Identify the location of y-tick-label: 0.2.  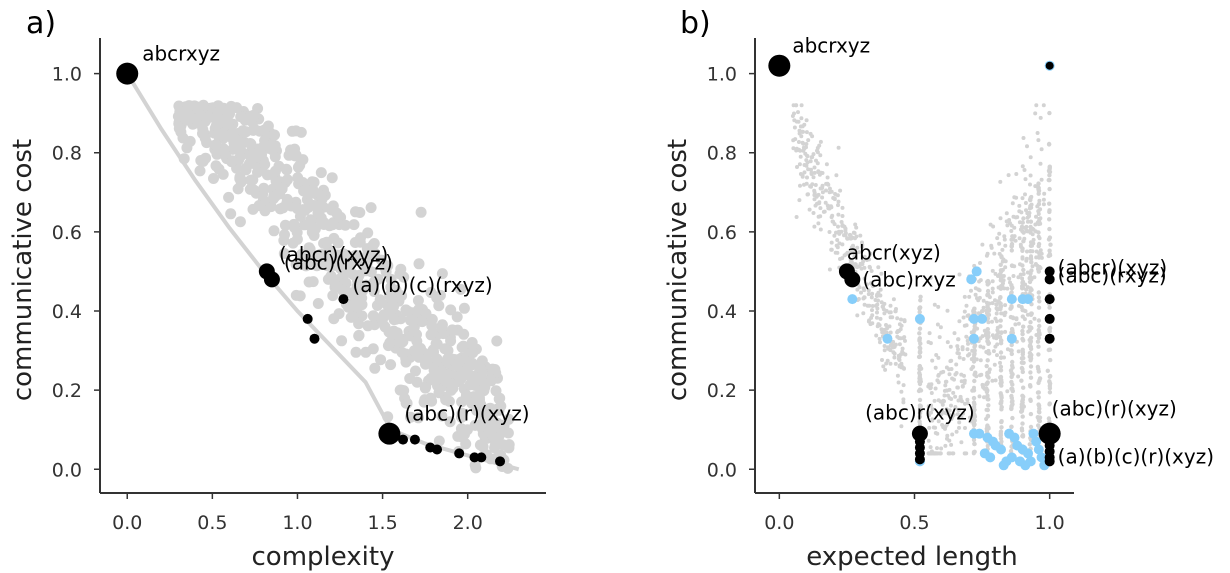
(67, 391).